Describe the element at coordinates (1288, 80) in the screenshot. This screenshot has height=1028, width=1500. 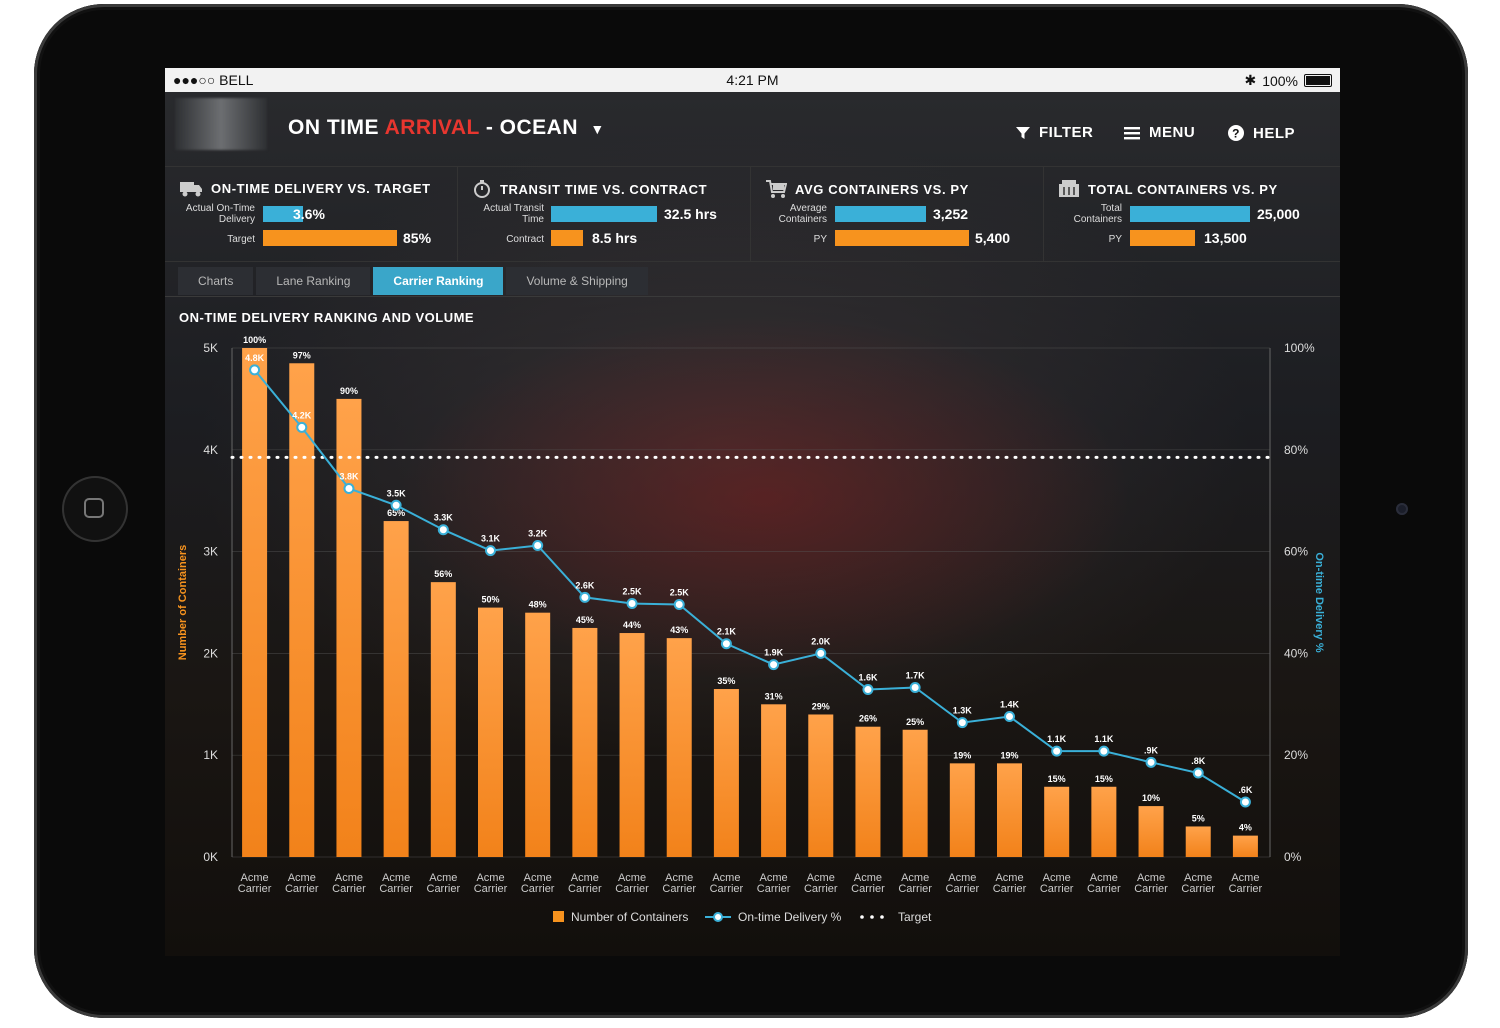
I see `status-right: ✱ 100%` at that location.